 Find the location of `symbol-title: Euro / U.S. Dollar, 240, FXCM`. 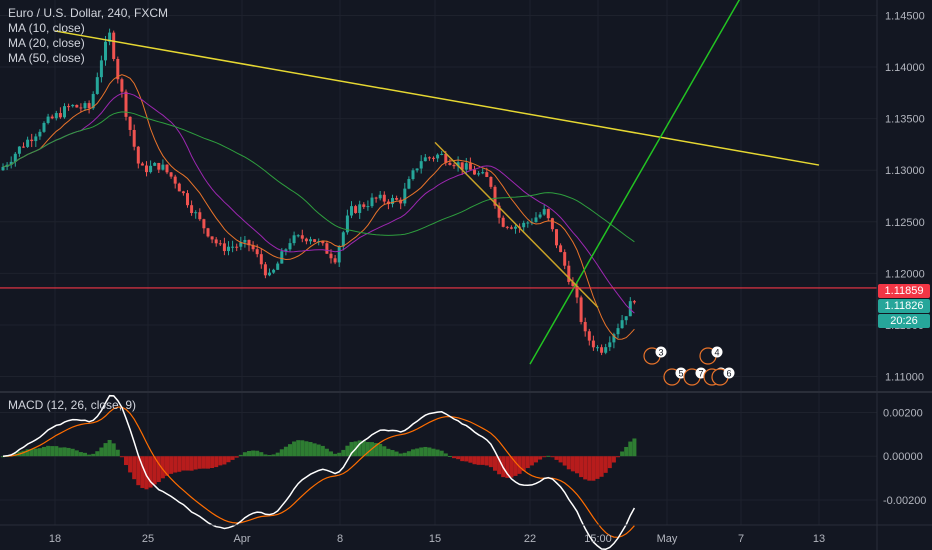

symbol-title: Euro / U.S. Dollar, 240, FXCM is located at coordinates (88, 13).